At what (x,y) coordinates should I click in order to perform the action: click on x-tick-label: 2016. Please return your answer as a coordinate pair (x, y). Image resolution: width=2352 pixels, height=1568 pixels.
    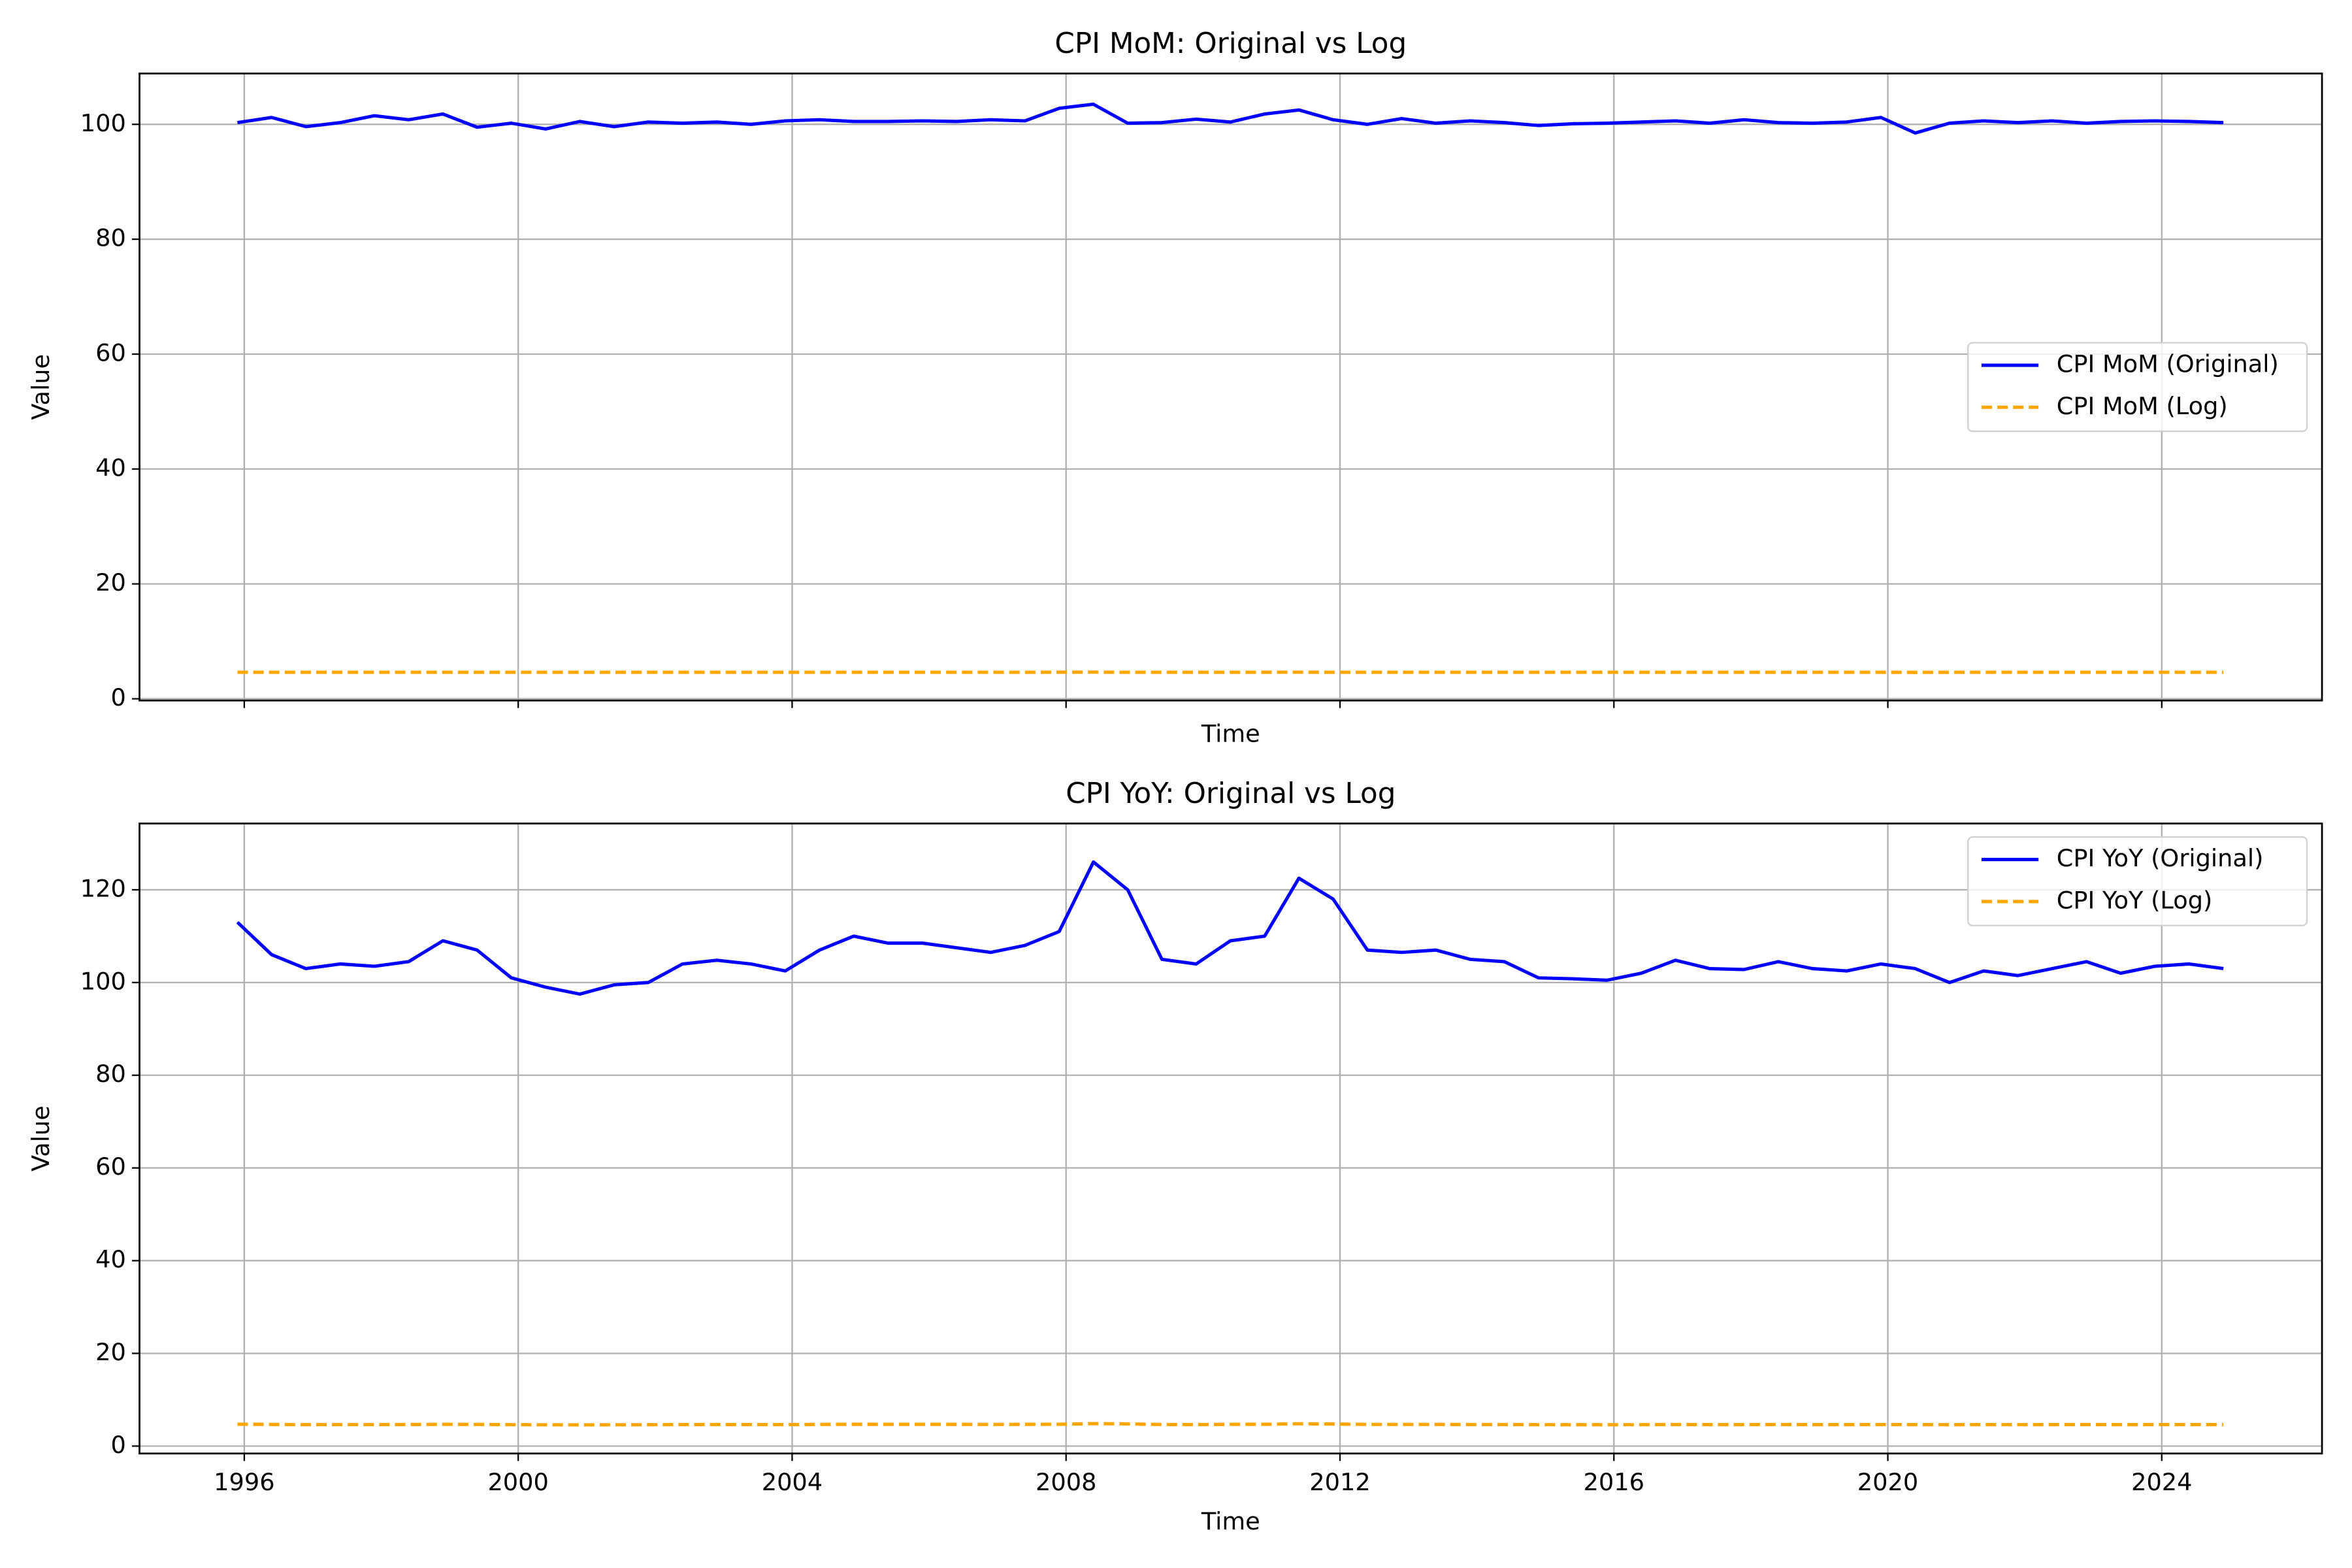
    Looking at the image, I should click on (1614, 1482).